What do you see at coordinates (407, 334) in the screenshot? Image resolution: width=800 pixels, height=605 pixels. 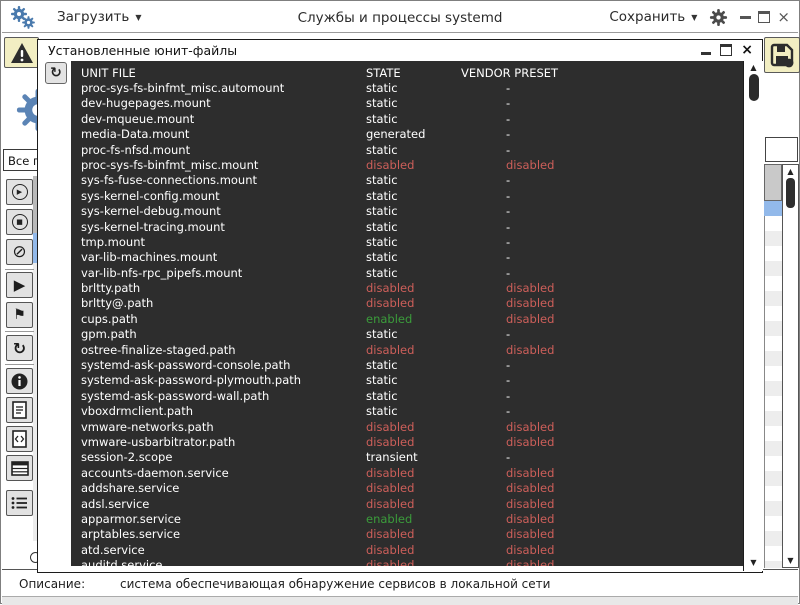 I see `table-row: gpm.path static -` at bounding box center [407, 334].